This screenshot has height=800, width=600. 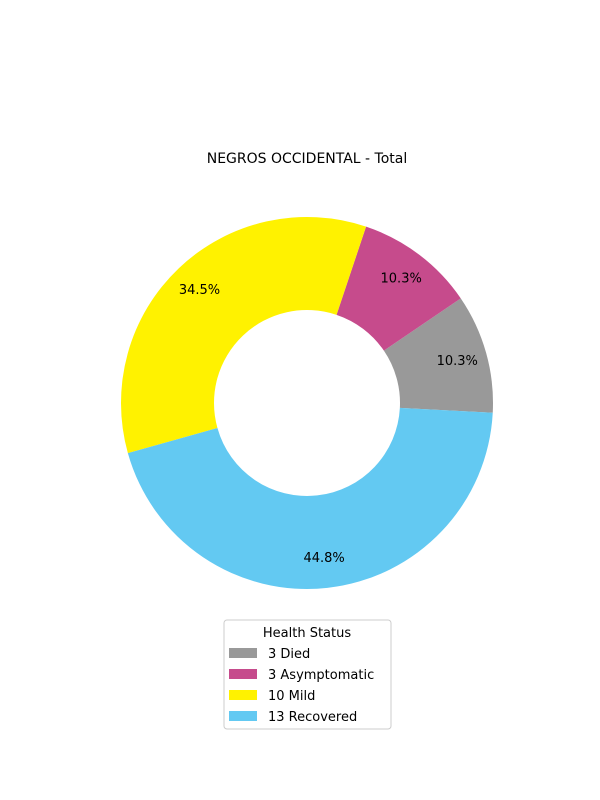 I want to click on slice-mild, so click(x=243, y=335).